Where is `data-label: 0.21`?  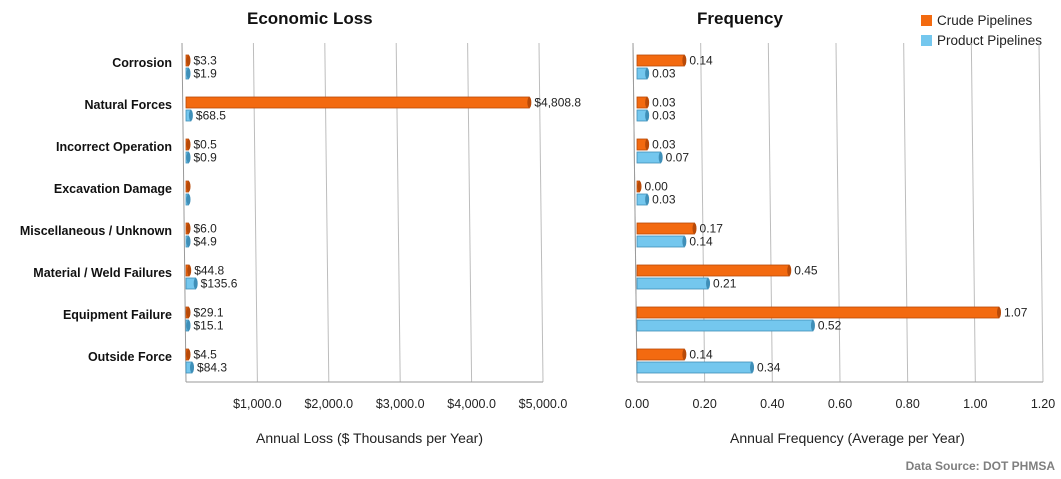 data-label: 0.21 is located at coordinates (725, 284).